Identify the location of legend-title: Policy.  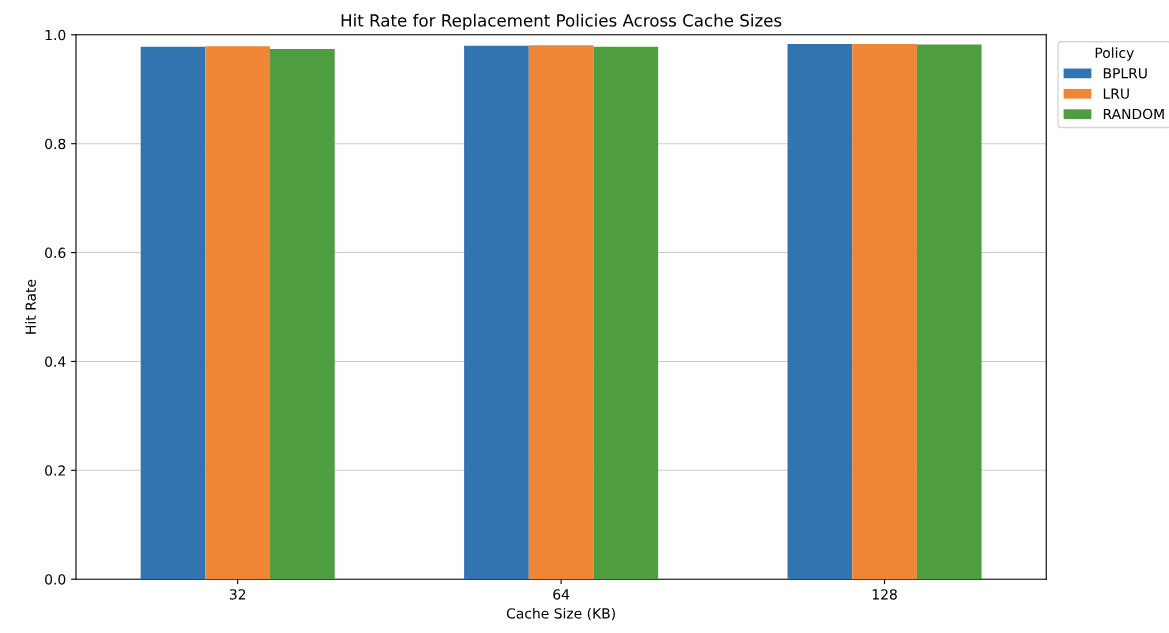
(1114, 54).